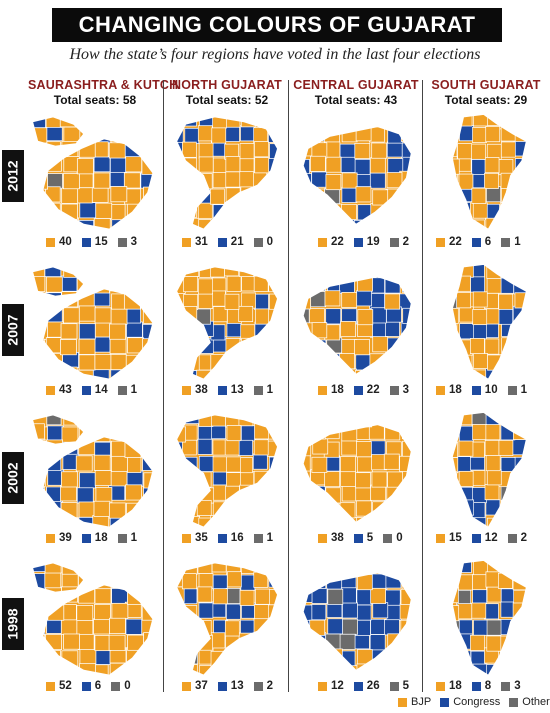 This screenshot has height=713, width=550. Describe the element at coordinates (481, 242) in the screenshot. I see `seat-counts-south-2012: 22 6 1` at that location.